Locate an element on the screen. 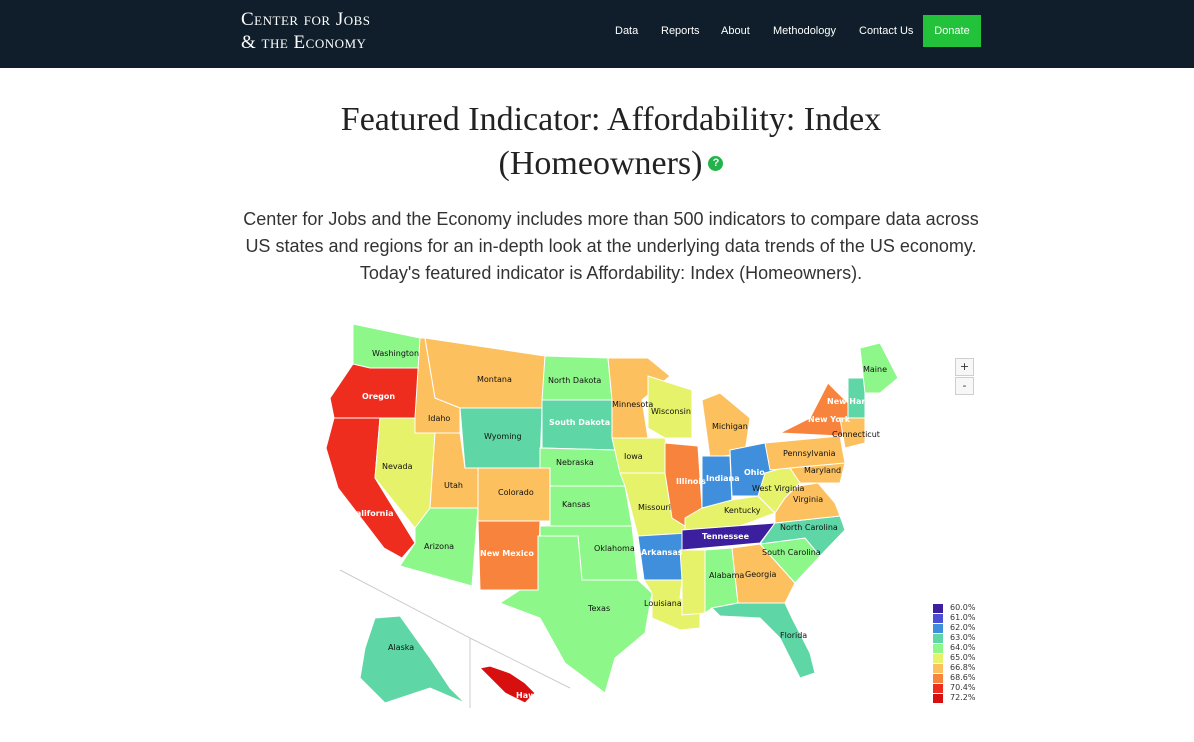 The height and width of the screenshot is (742, 1194). label-iowa: Iowa is located at coordinates (633, 456).